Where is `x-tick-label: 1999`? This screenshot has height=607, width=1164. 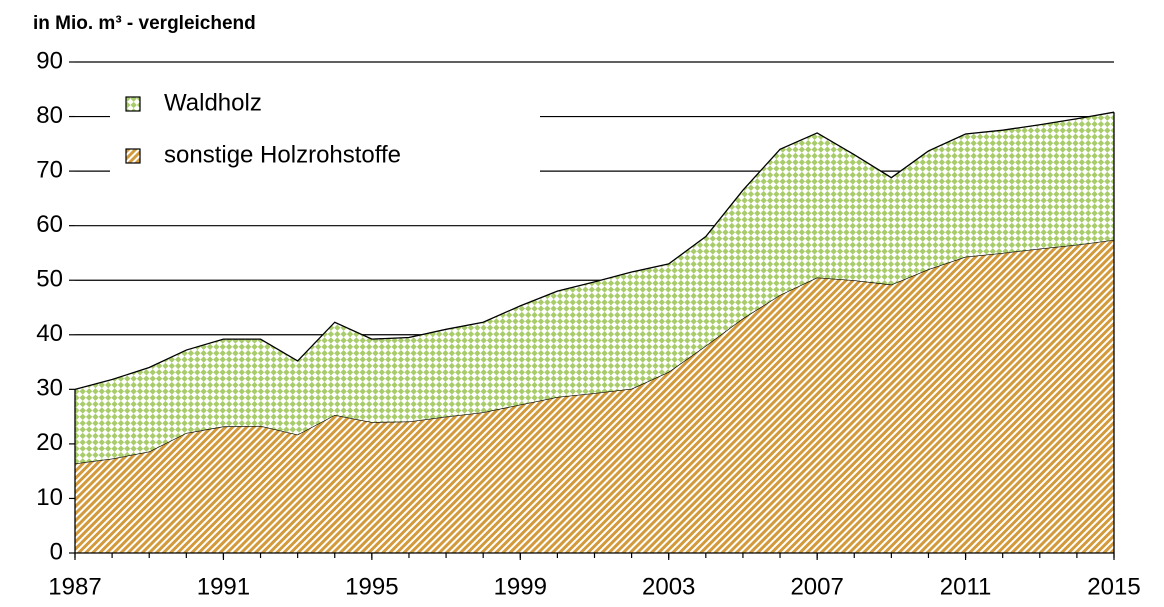
x-tick-label: 1999 is located at coordinates (520, 586).